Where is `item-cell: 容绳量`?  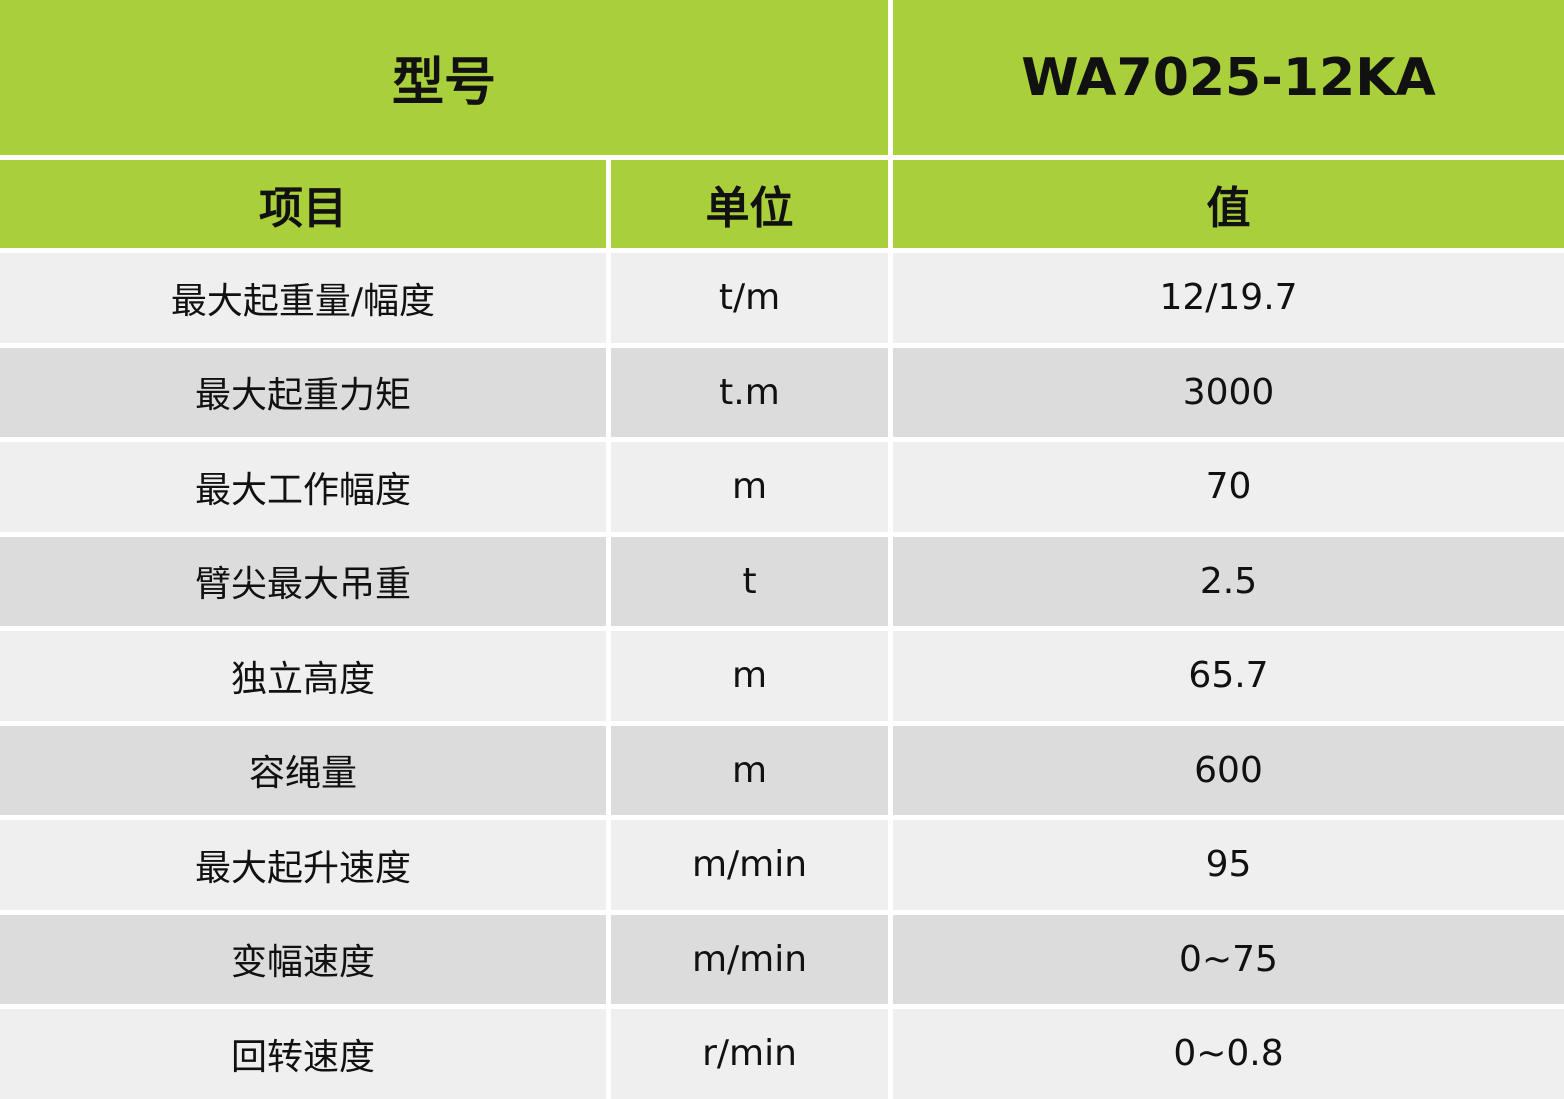 item-cell: 容绳量 is located at coordinates (303, 770).